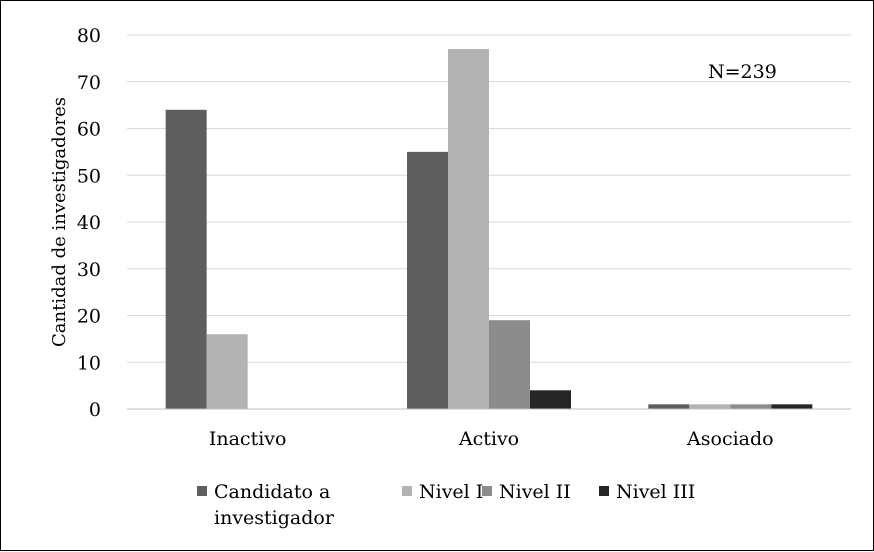 The width and height of the screenshot is (874, 552). I want to click on legend-label: investigador, so click(274, 518).